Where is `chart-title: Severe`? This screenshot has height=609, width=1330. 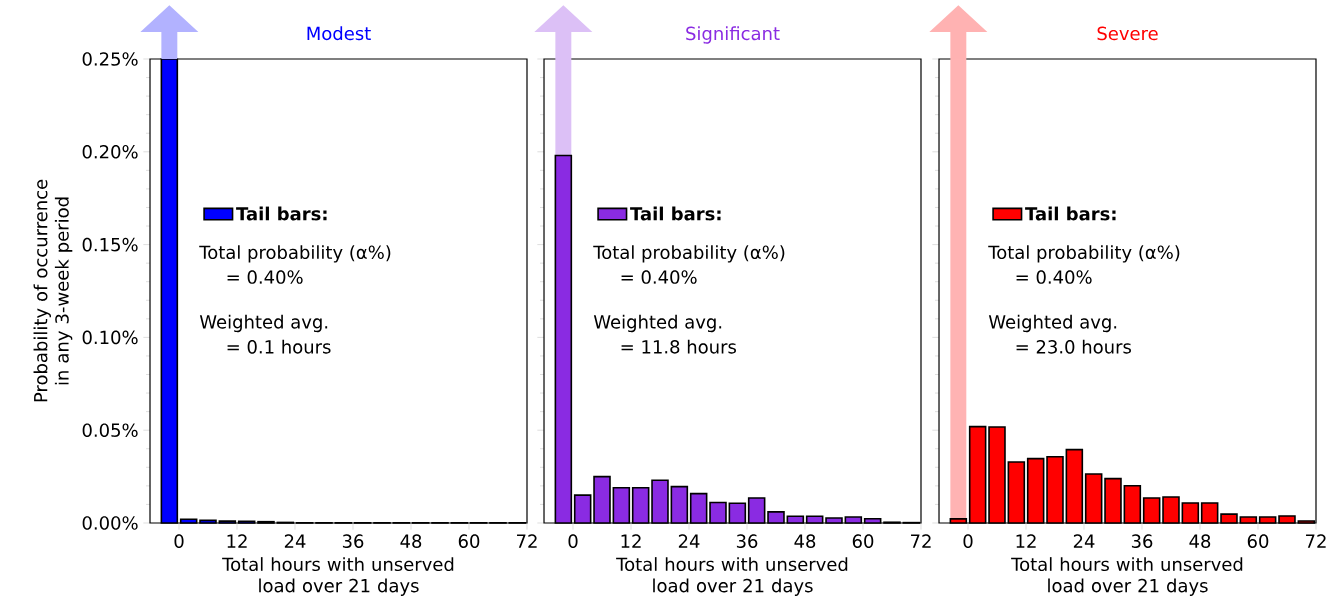 chart-title: Severe is located at coordinates (1127, 33).